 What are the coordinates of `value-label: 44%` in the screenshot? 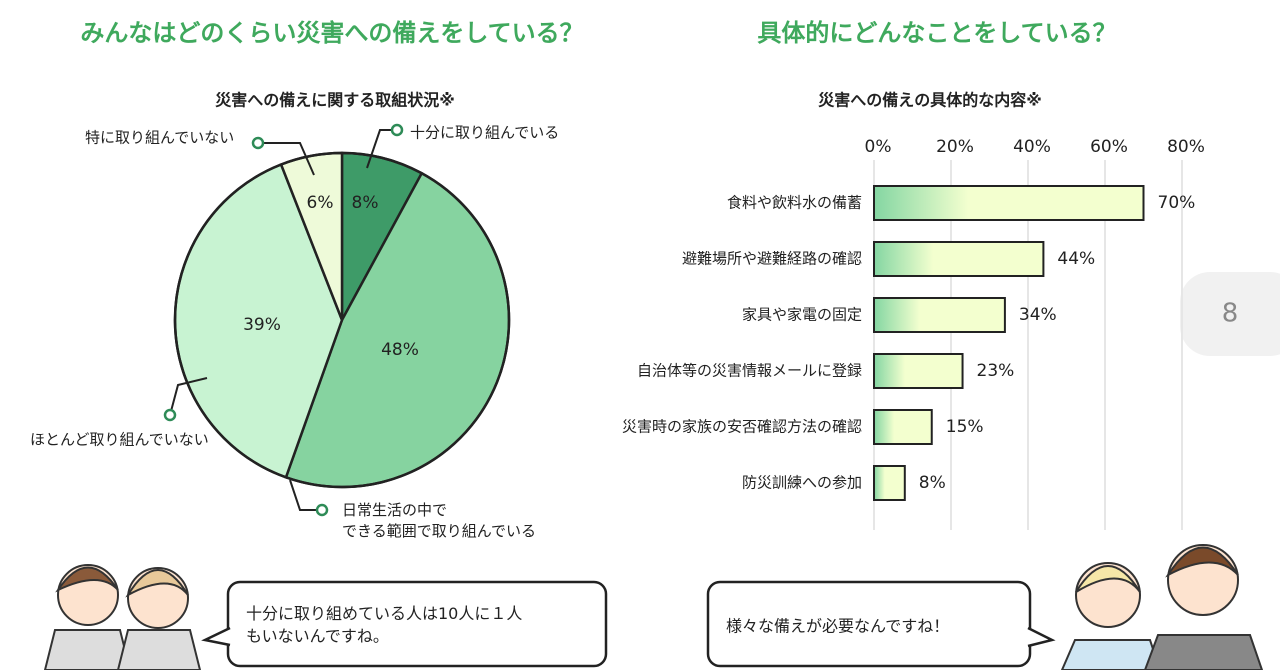 It's located at (1076, 259).